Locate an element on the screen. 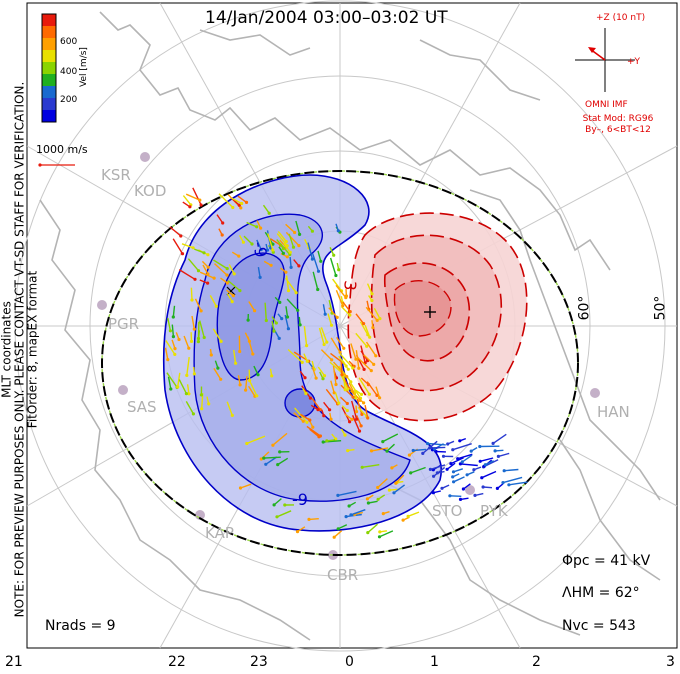 The width and height of the screenshot is (680, 674). stat-model-line-1: Stat Mod: RG96 is located at coordinates (618, 119).